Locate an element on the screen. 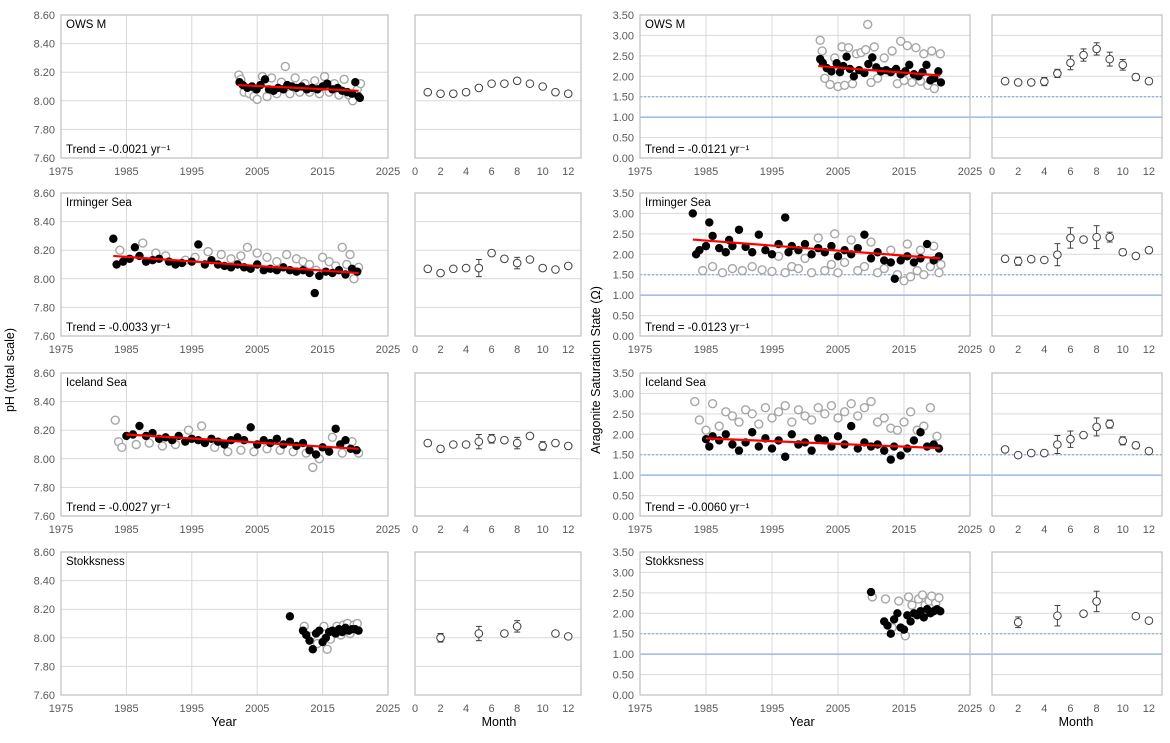 This screenshot has height=743, width=1170. ph-iceland-sea-month-tick-label: 8 is located at coordinates (517, 530).